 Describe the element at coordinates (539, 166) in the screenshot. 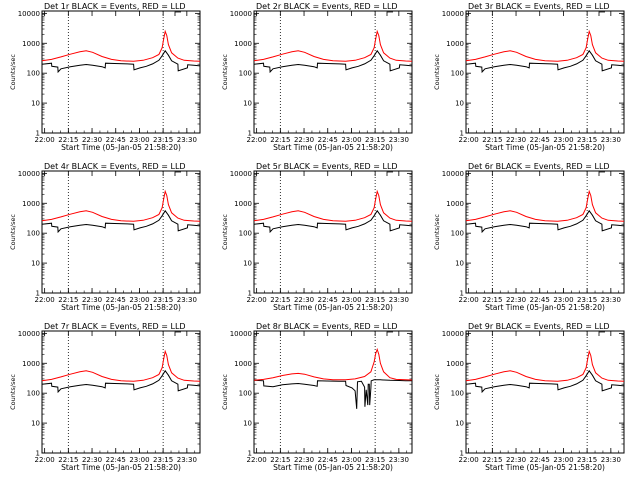

I see `panel-title: Det 6r BLACK = Events, RED = LLD` at that location.